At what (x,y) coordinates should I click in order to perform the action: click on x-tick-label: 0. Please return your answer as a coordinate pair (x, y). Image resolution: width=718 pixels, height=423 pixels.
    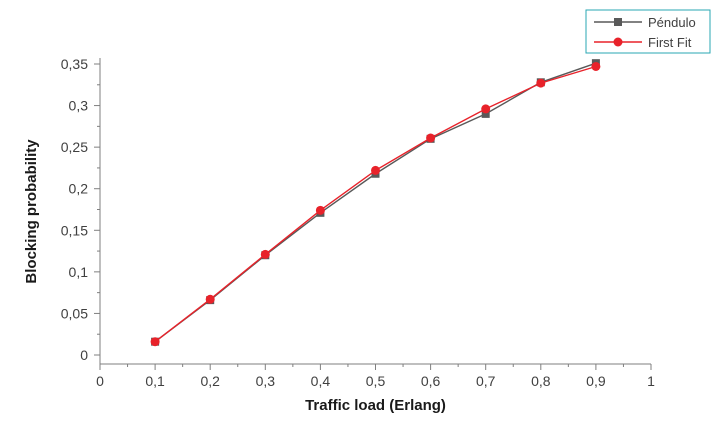
    Looking at the image, I should click on (100, 381).